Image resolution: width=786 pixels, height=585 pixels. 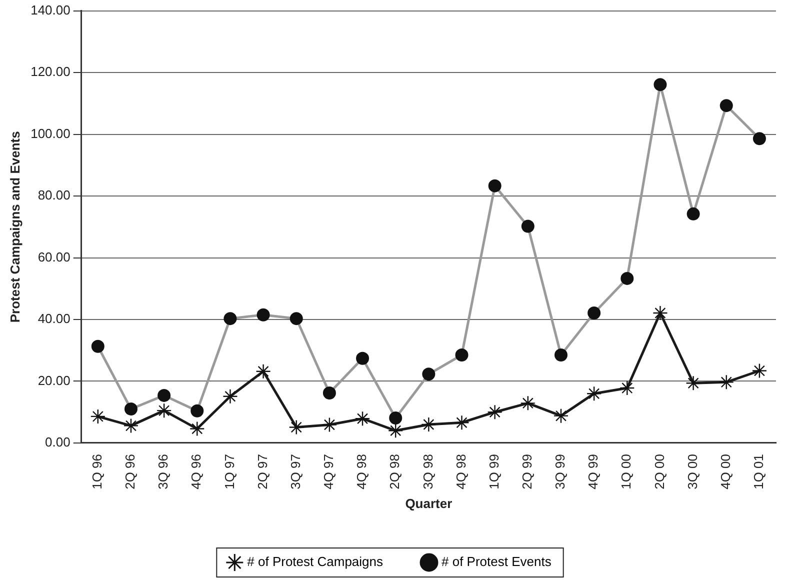 What do you see at coordinates (394, 472) in the screenshot?
I see `x-tick-label: 2Q 98` at bounding box center [394, 472].